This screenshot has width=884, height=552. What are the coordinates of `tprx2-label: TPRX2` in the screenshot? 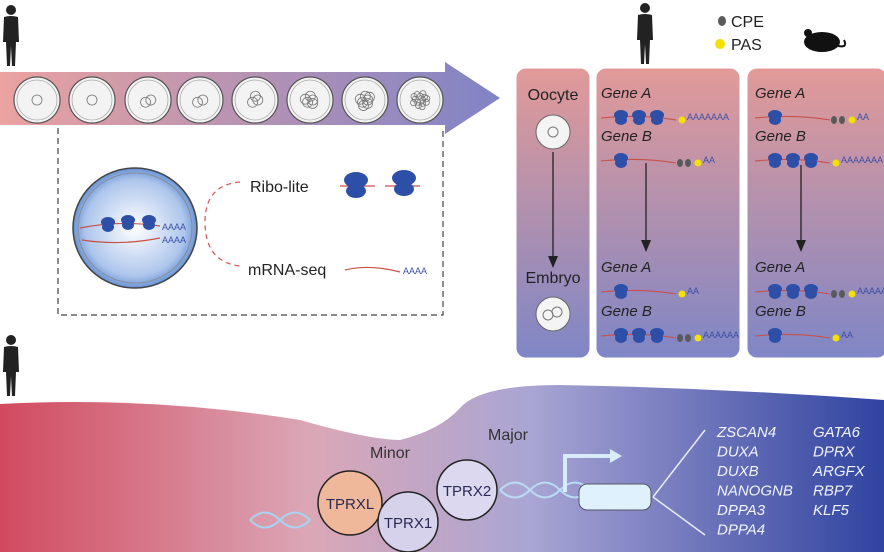 It's located at (467, 491).